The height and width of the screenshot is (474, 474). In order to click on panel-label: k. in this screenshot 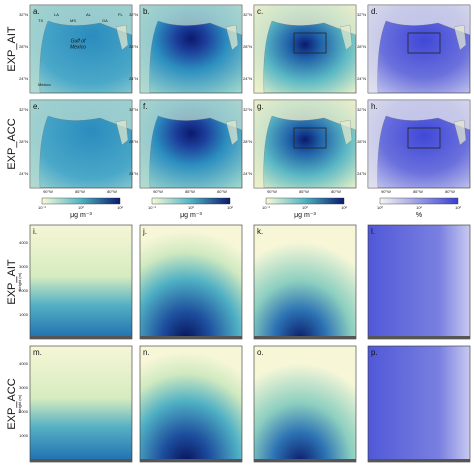, I will do `click(260, 231)`.